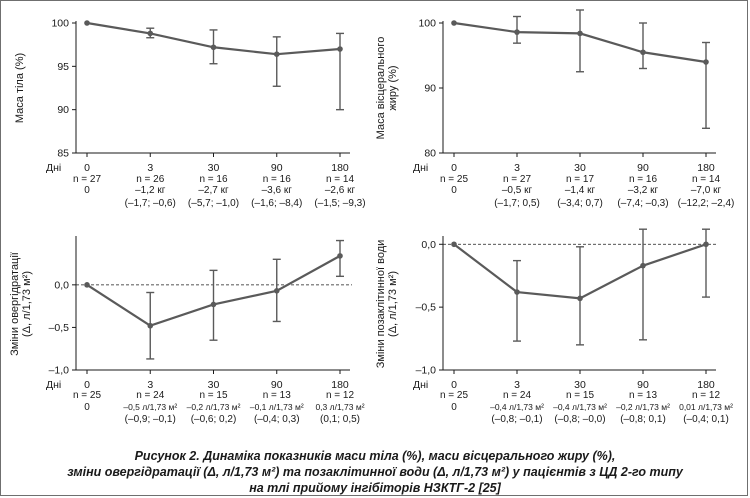 This screenshot has width=750, height=498. What do you see at coordinates (642, 203) in the screenshot?
I see `ci-label: (–7,4; –0,3)` at bounding box center [642, 203].